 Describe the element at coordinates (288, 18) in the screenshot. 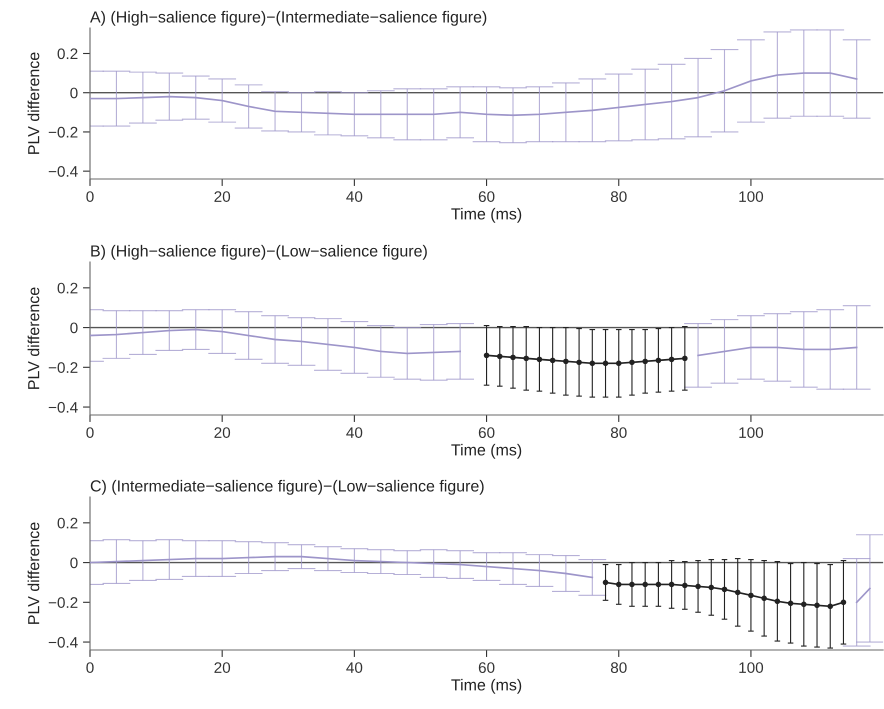

I see `chart-title: A) (High−salience figure)−(Intermediate−salience figure)` at that location.